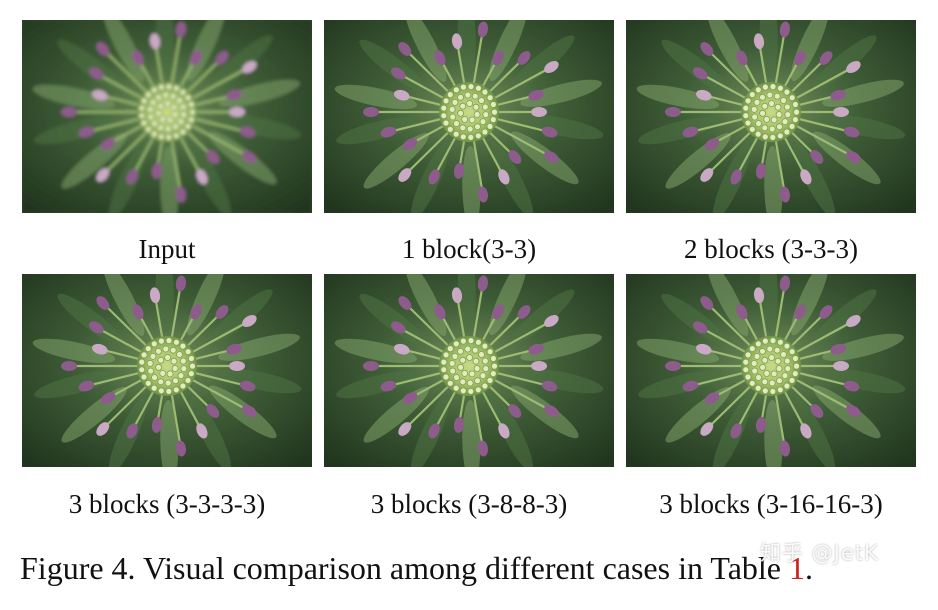 The height and width of the screenshot is (610, 938). Describe the element at coordinates (771, 249) in the screenshot. I see `panel-label-2-blocks: 2 blocks (3-3-3)` at that location.